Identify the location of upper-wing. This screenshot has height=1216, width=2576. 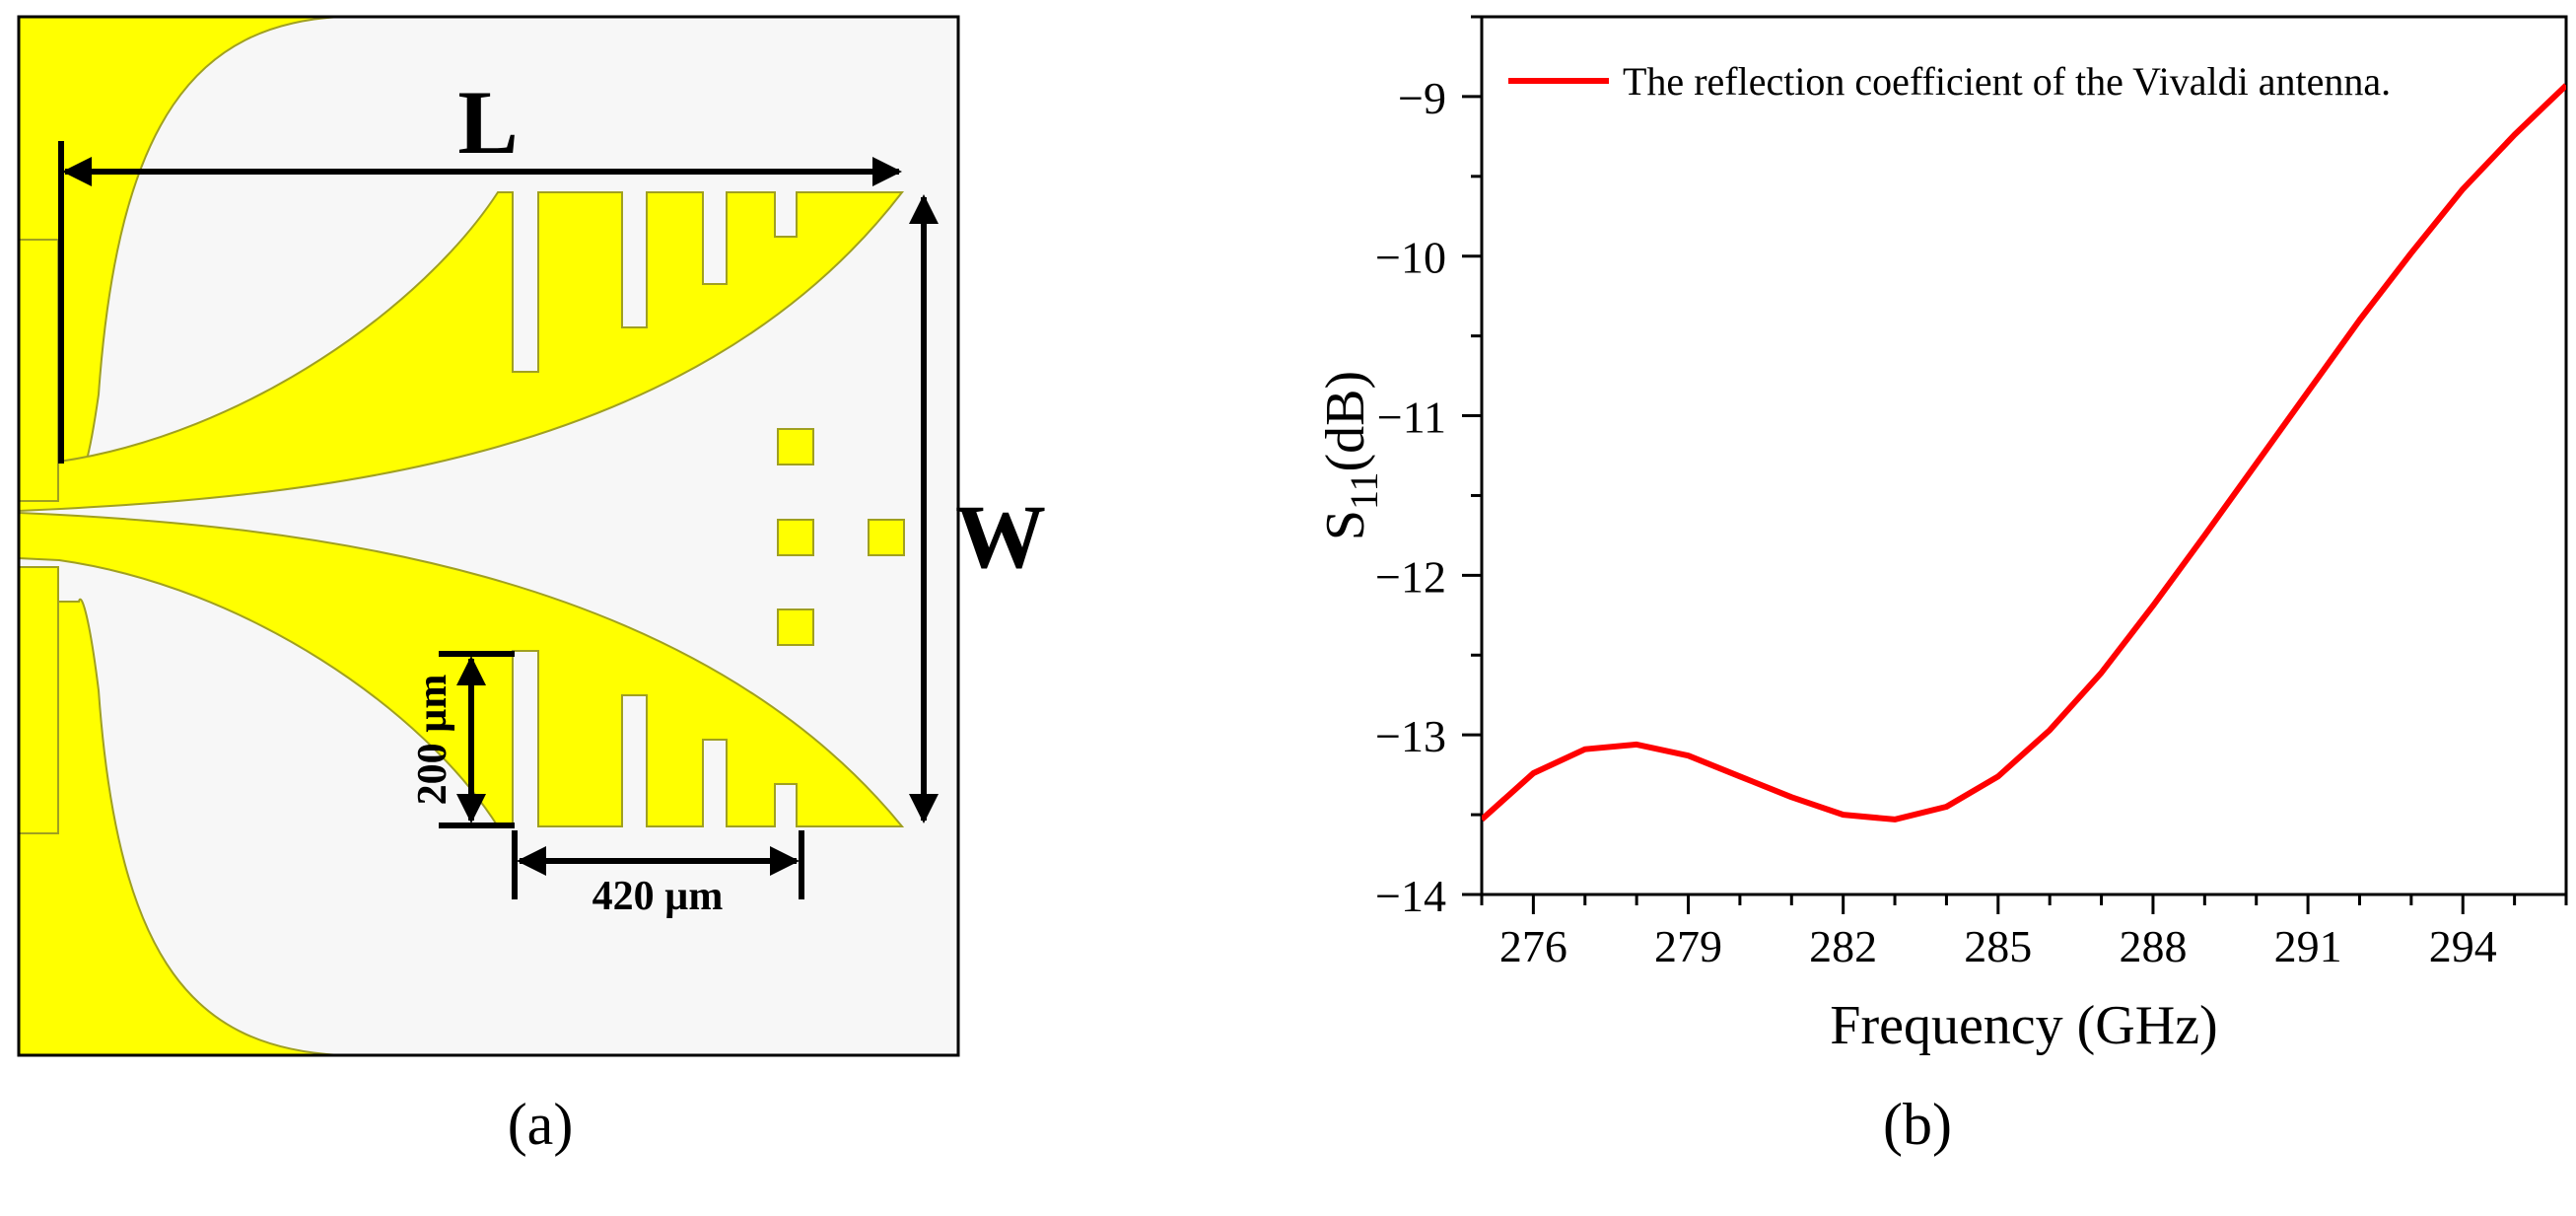
(461, 352).